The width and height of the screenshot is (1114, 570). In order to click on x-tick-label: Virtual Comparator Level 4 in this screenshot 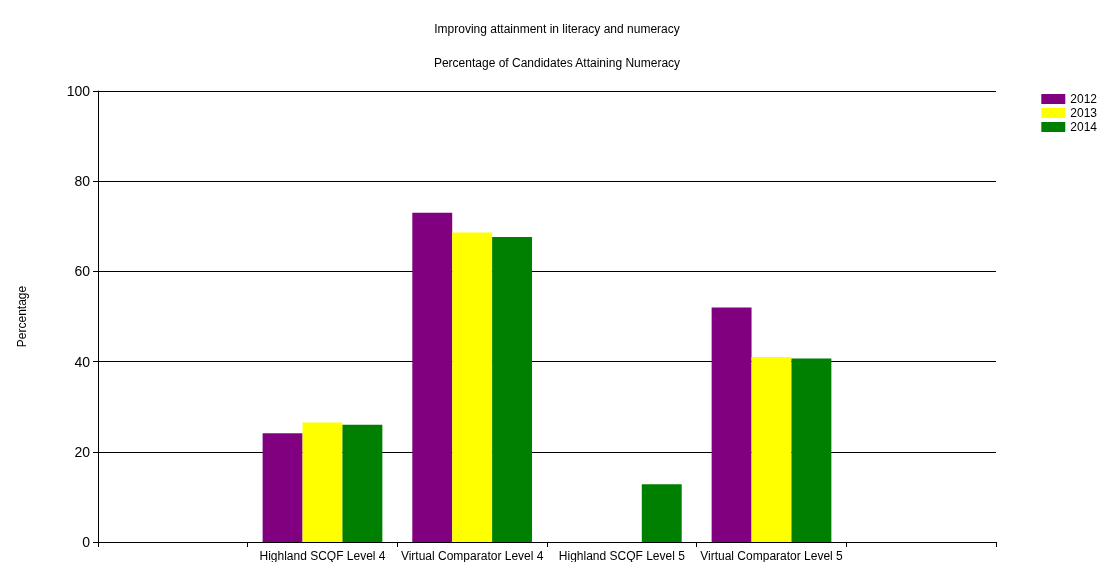, I will do `click(472, 556)`.